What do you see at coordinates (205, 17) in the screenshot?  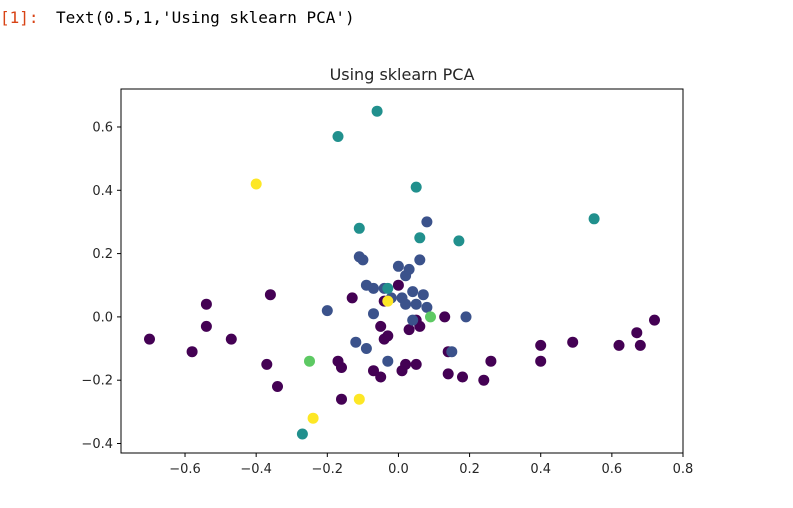 I see `output-text: Text(0.5,1,'Using sklearn PCA')` at bounding box center [205, 17].